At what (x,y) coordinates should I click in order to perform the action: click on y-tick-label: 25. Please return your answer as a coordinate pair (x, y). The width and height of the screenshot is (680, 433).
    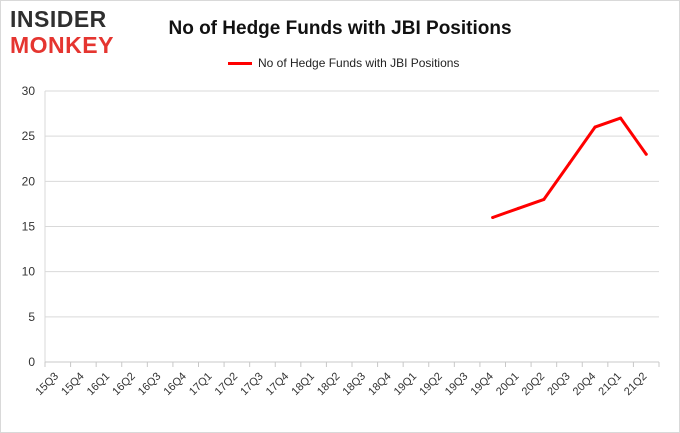
    Looking at the image, I should click on (29, 136).